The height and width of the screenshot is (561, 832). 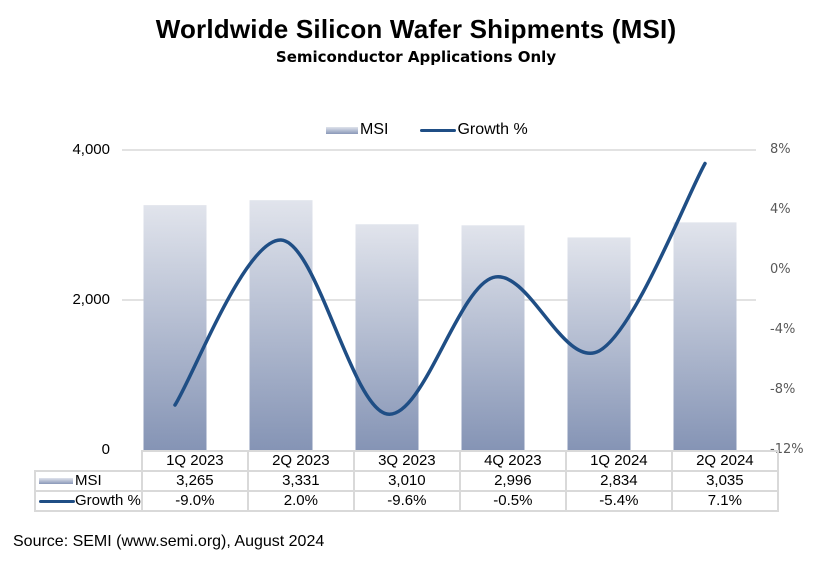 What do you see at coordinates (618, 481) in the screenshot?
I see `data-table-cell: 2,834` at bounding box center [618, 481].